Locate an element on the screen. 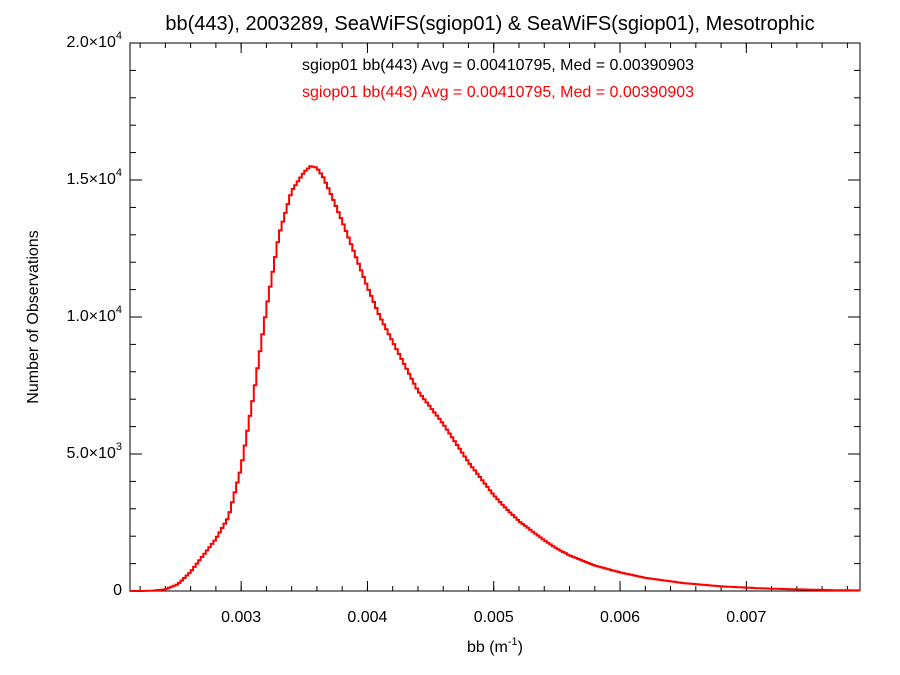 The height and width of the screenshot is (675, 900). x-axis-title-close: ) is located at coordinates (520, 647).